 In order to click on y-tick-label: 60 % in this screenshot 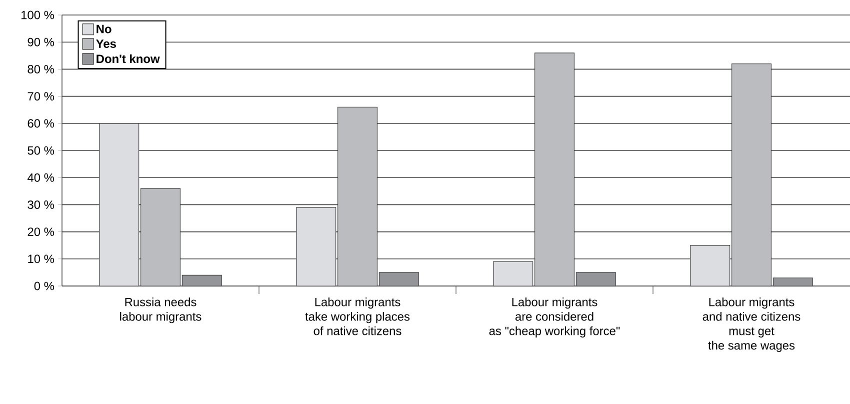, I will do `click(41, 123)`.